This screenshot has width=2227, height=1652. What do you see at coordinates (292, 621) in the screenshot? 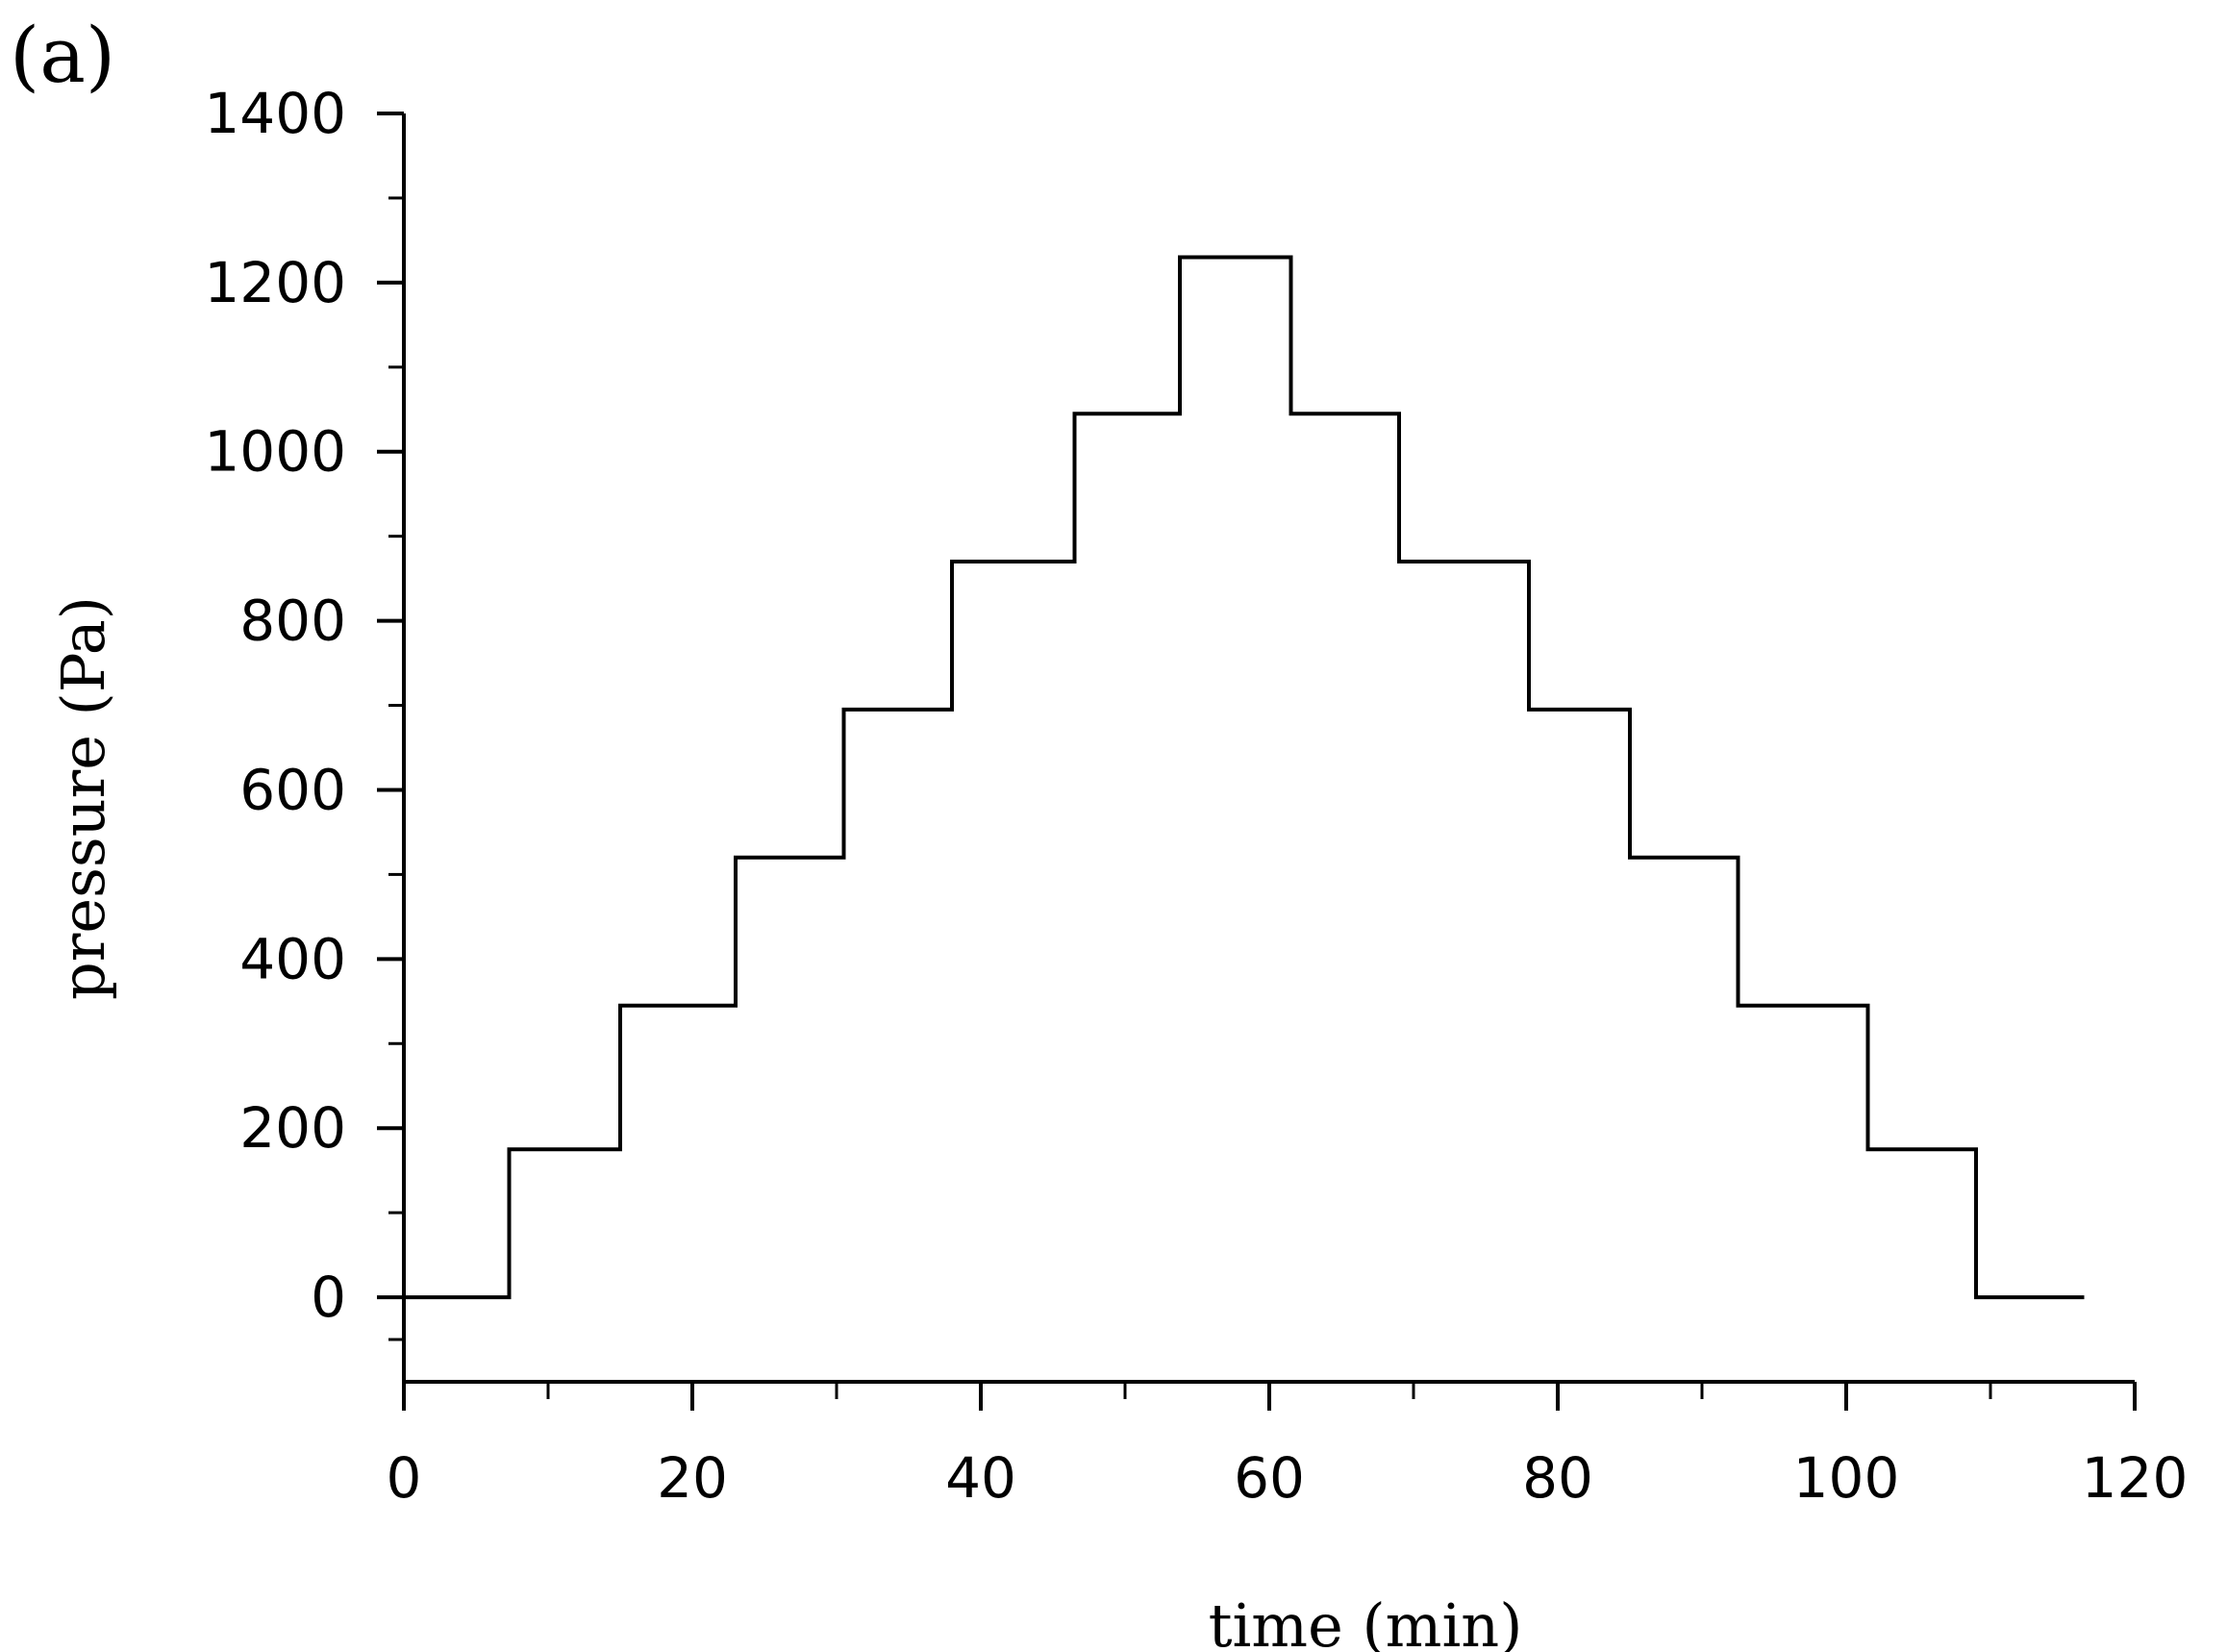
I see `y-tick-label: 800` at bounding box center [292, 621].